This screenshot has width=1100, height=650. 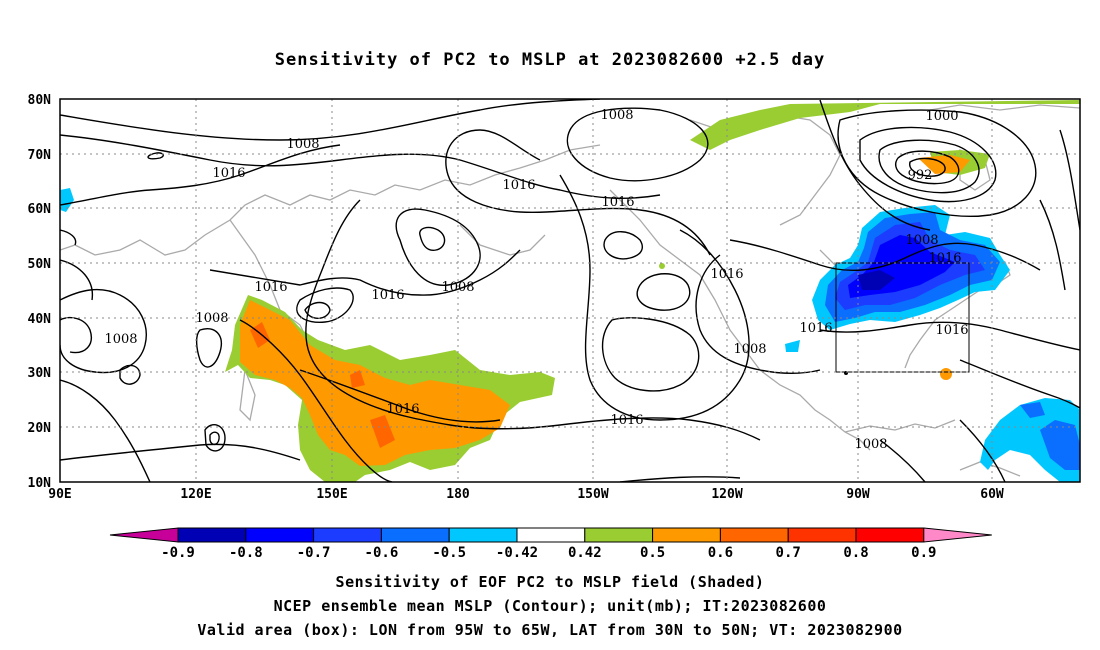 What do you see at coordinates (59, 494) in the screenshot?
I see `lon-label: 90E` at bounding box center [59, 494].